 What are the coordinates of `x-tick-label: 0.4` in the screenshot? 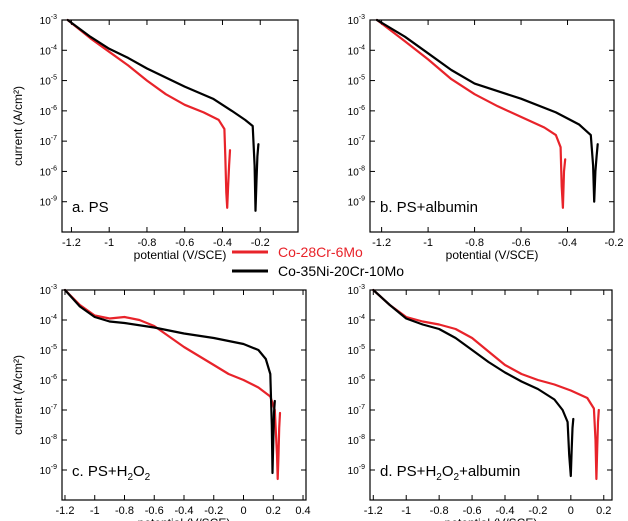 It's located at (302, 511).